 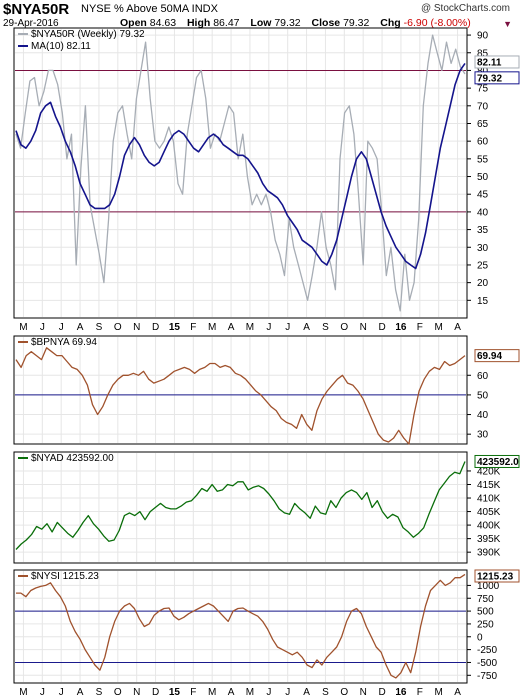 I want to click on chg-label: Chg, so click(x=390, y=23).